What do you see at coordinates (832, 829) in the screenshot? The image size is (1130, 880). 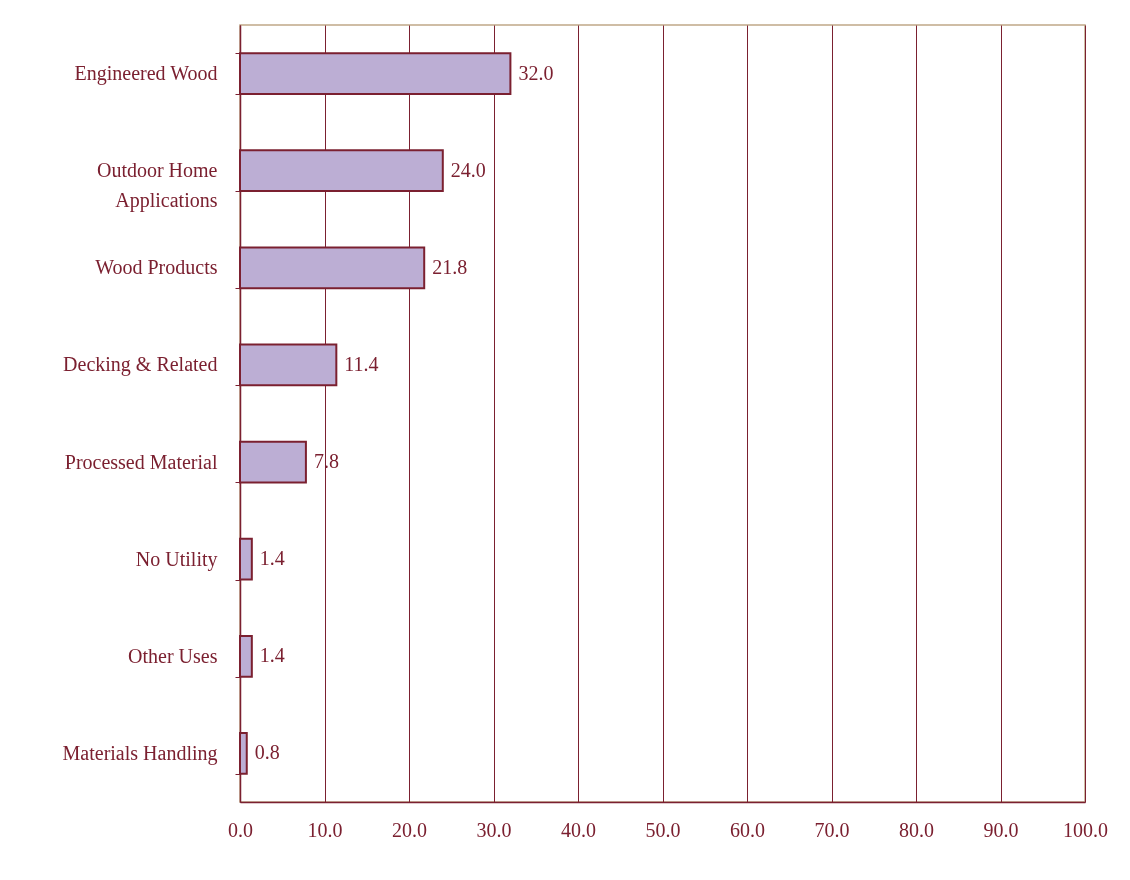 I see `x-tick-label: 70.0` at bounding box center [832, 829].